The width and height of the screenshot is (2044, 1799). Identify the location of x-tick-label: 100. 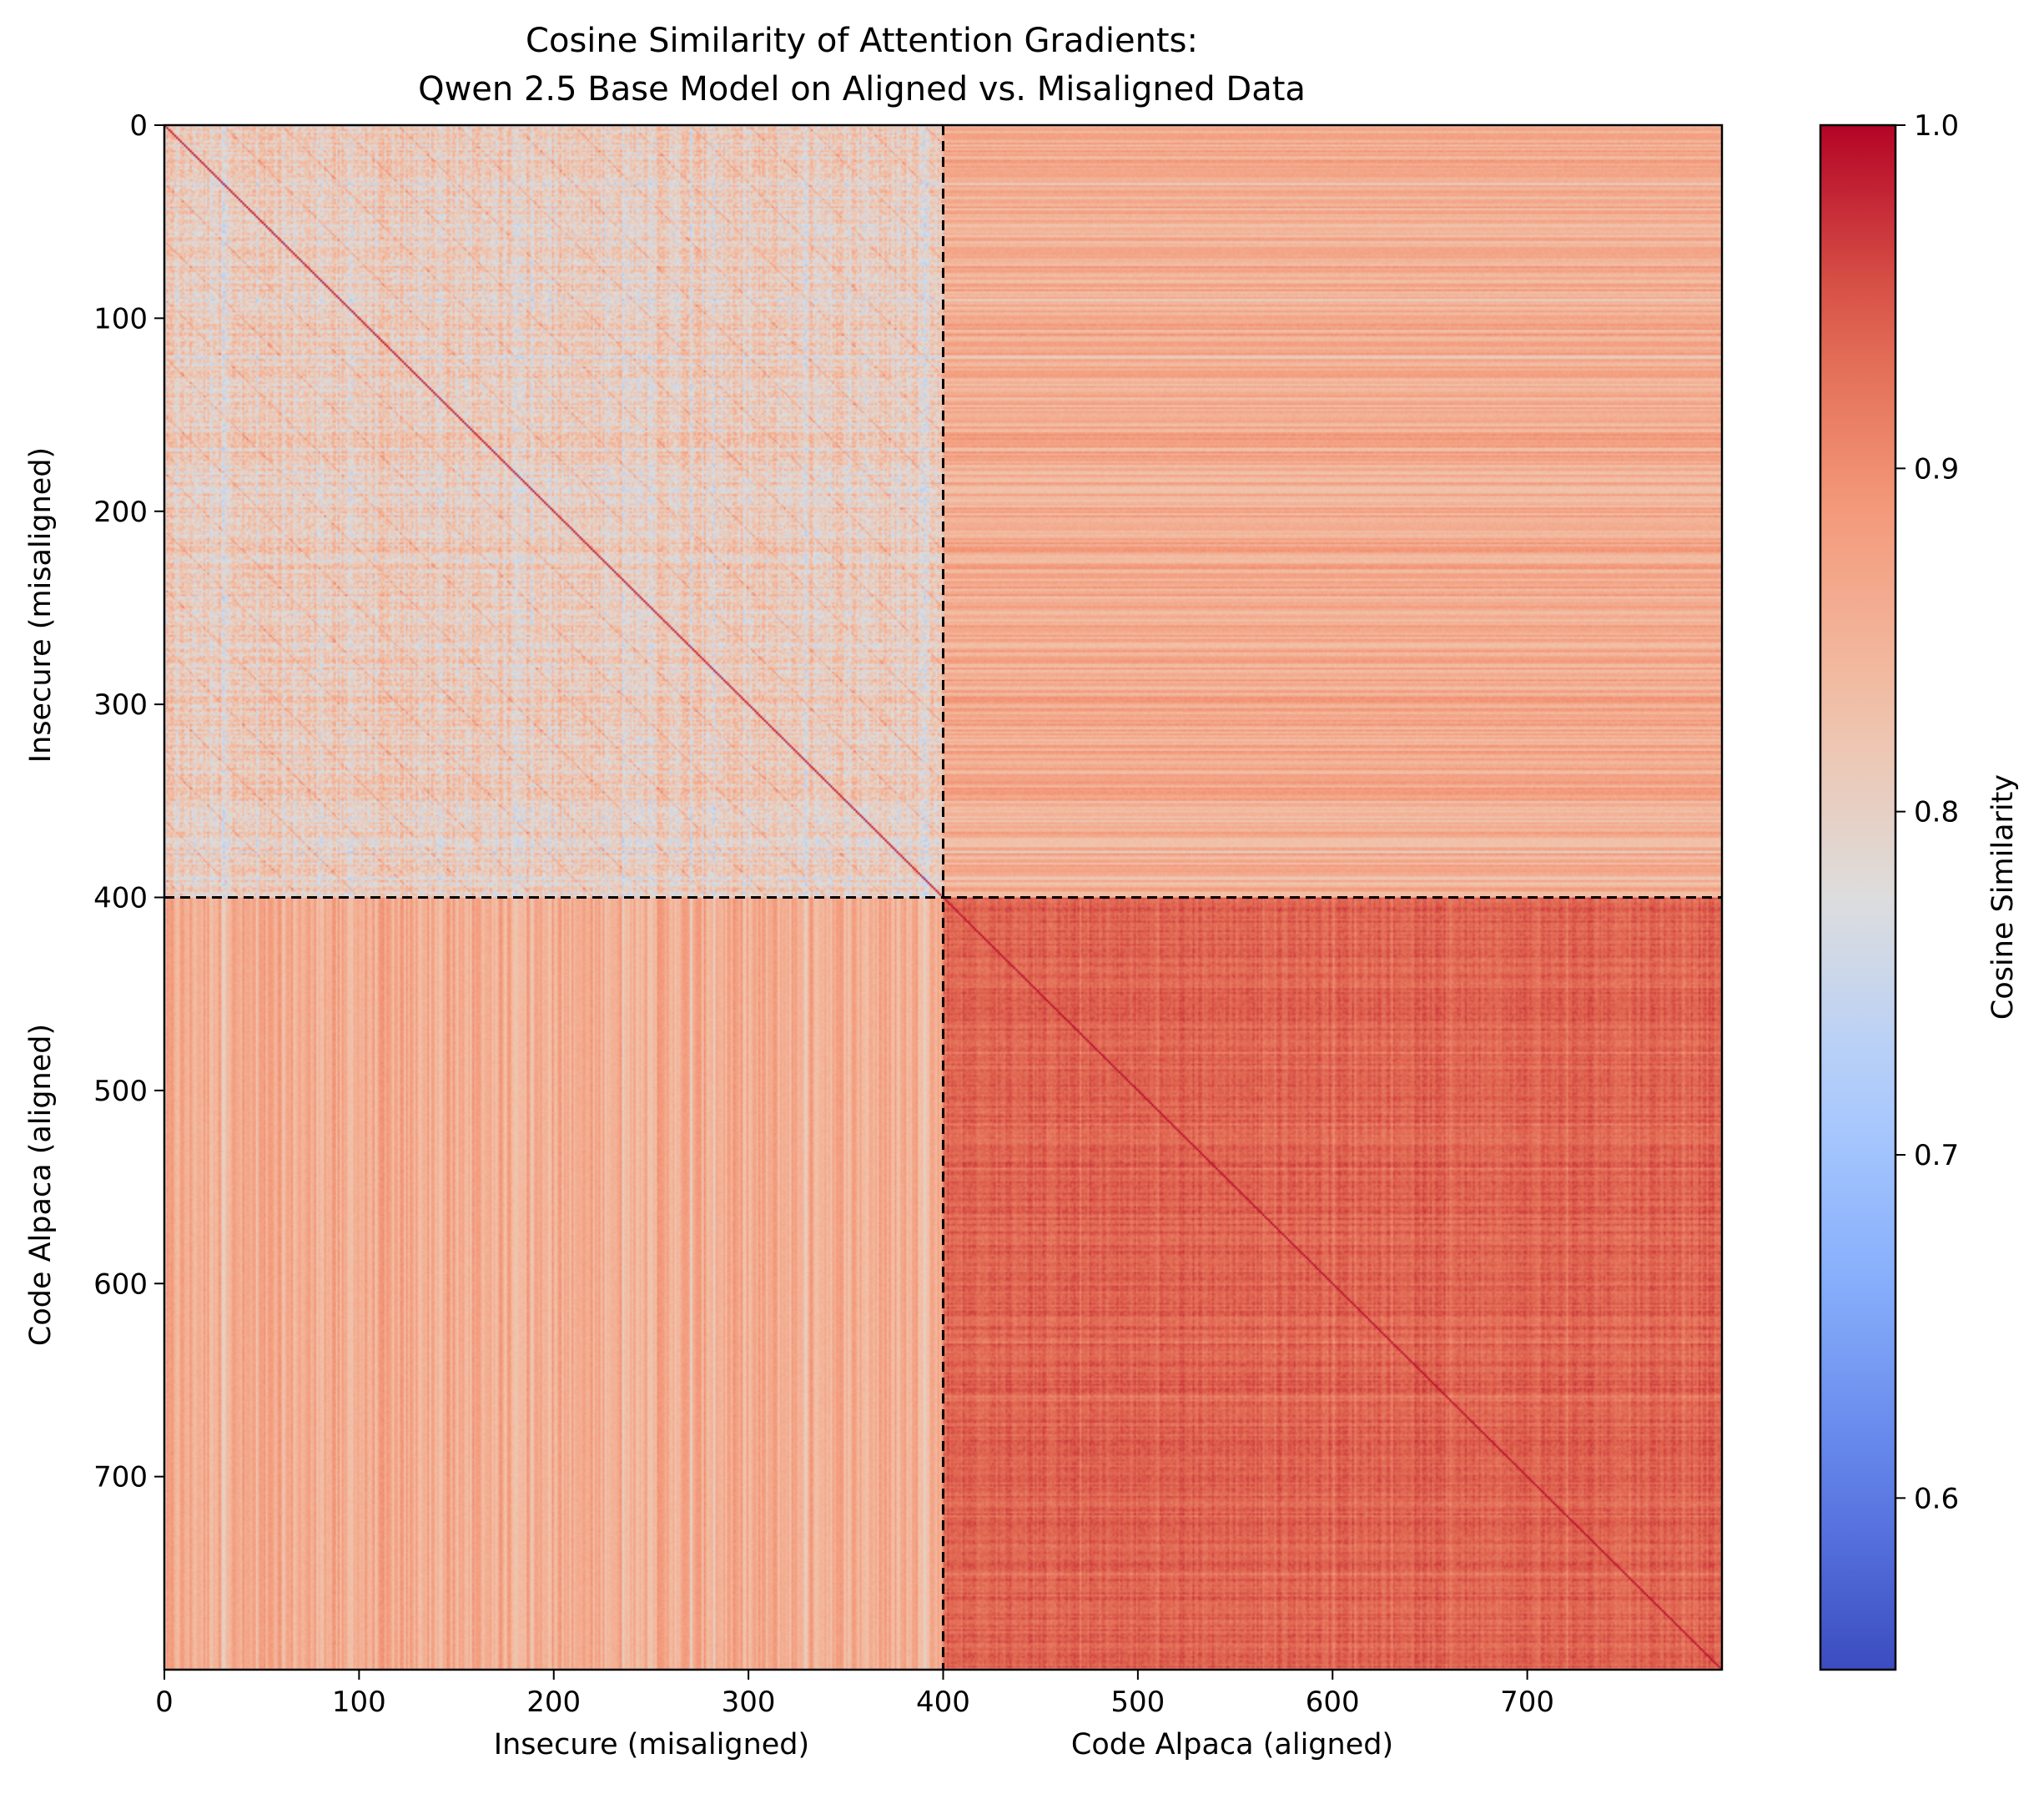
(359, 1702).